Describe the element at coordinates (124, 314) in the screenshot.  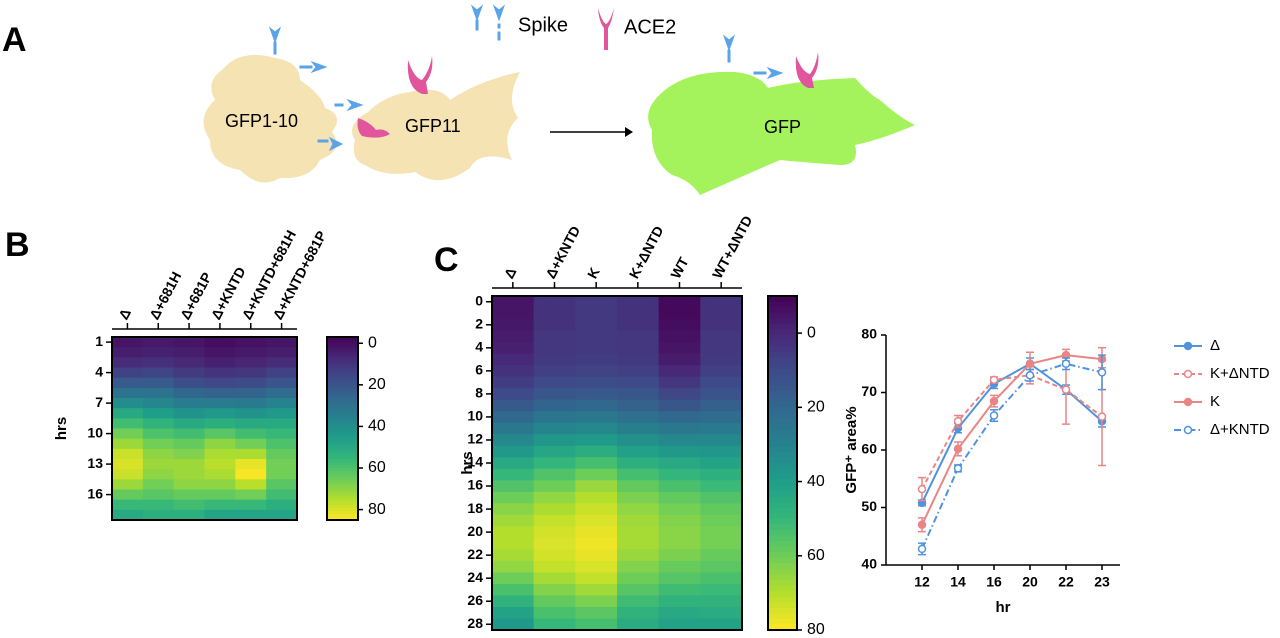
I see `x-tick-label: Δ` at that location.